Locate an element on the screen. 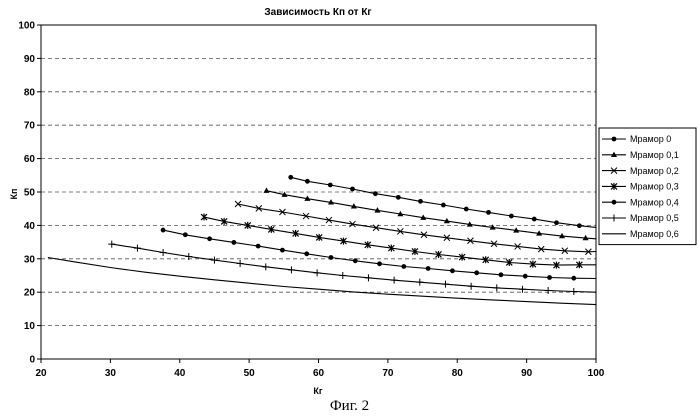 The height and width of the screenshot is (418, 699). y-tick-label: 80 is located at coordinates (30, 92).